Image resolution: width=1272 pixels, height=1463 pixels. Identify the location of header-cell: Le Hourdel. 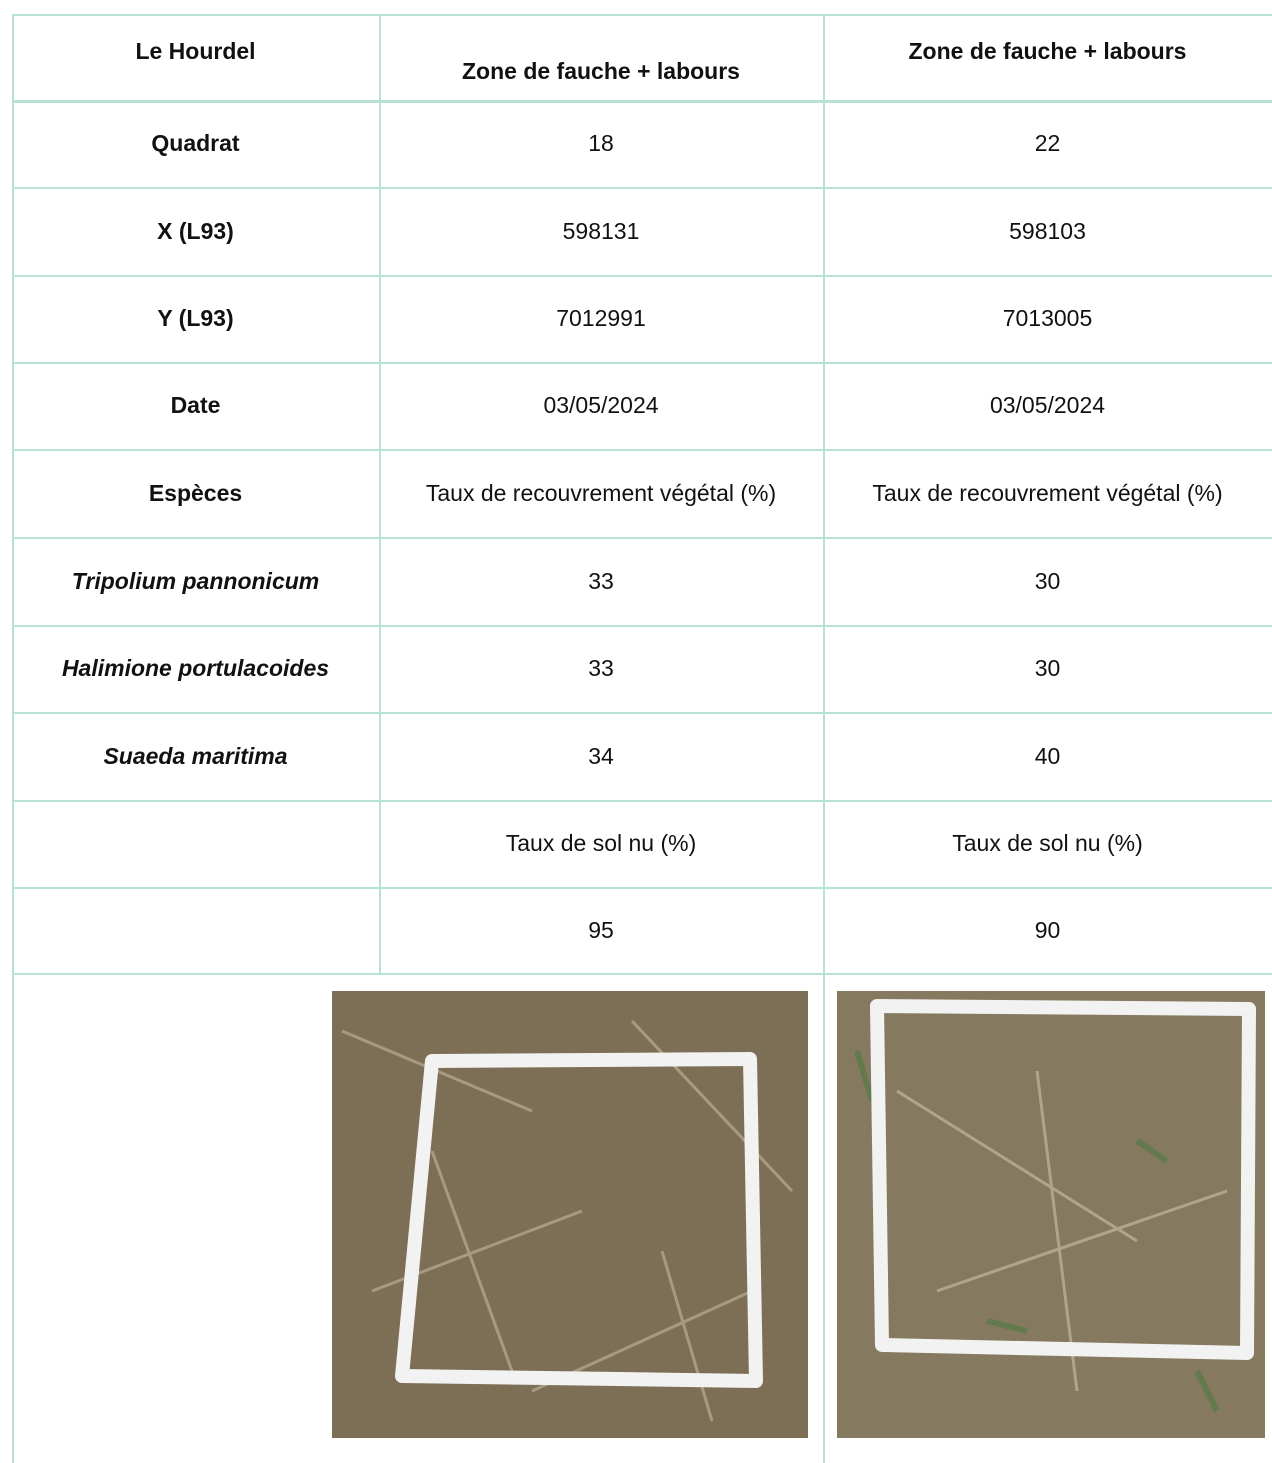
(195, 50).